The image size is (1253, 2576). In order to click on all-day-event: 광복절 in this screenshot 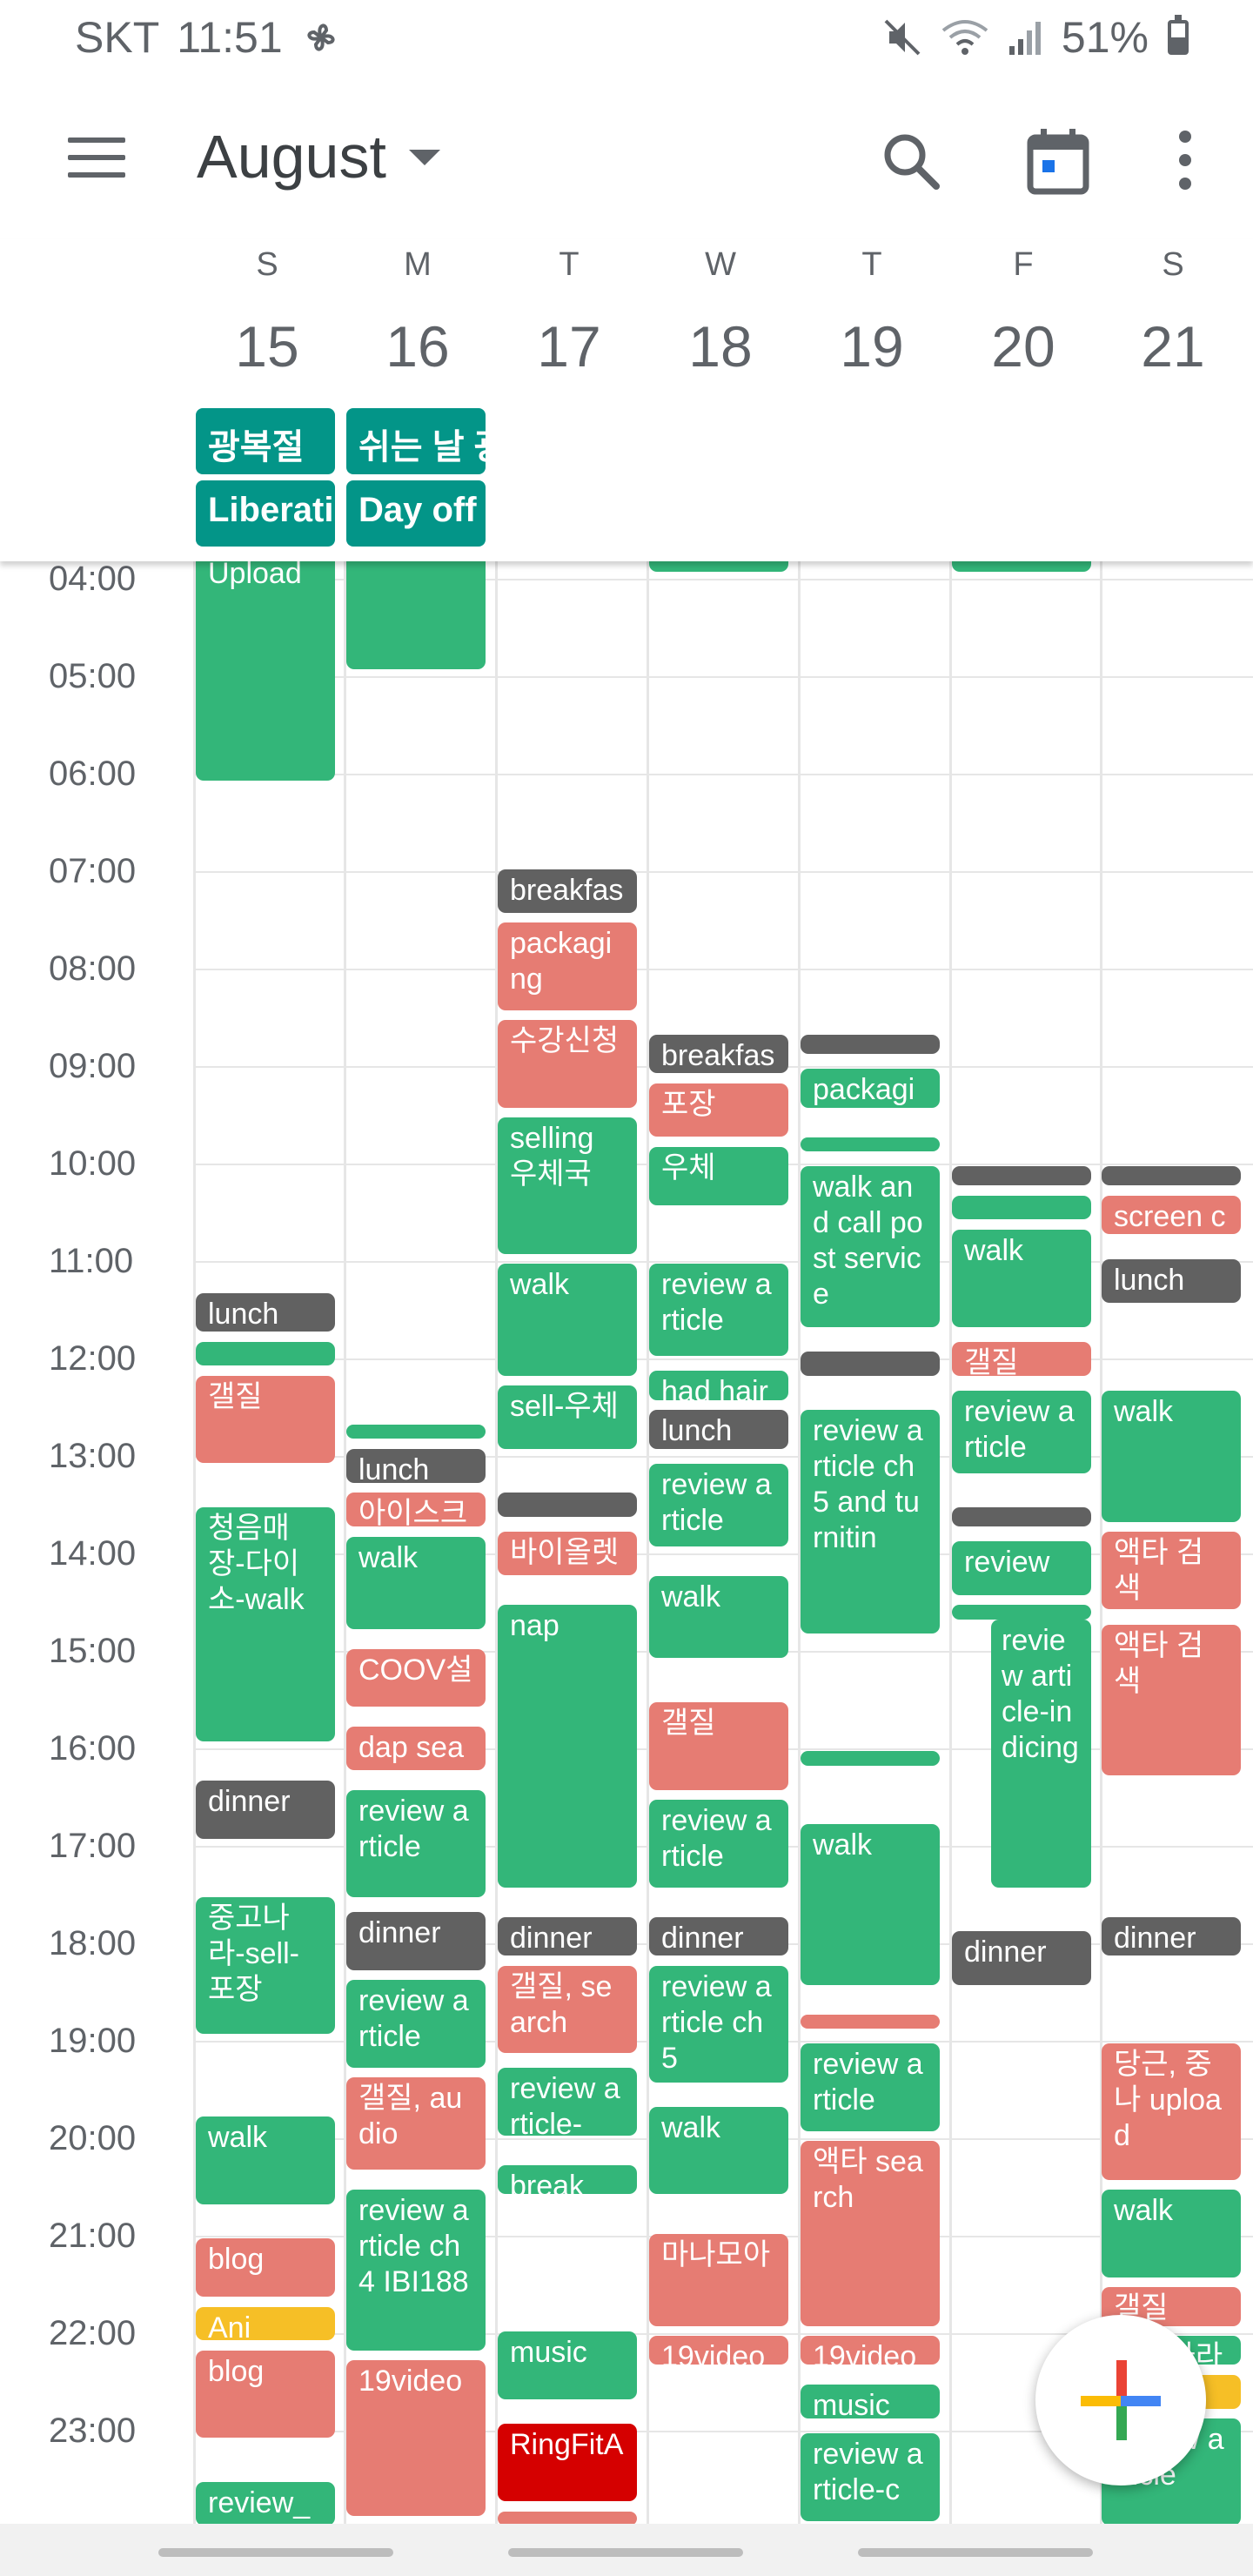, I will do `click(265, 441)`.